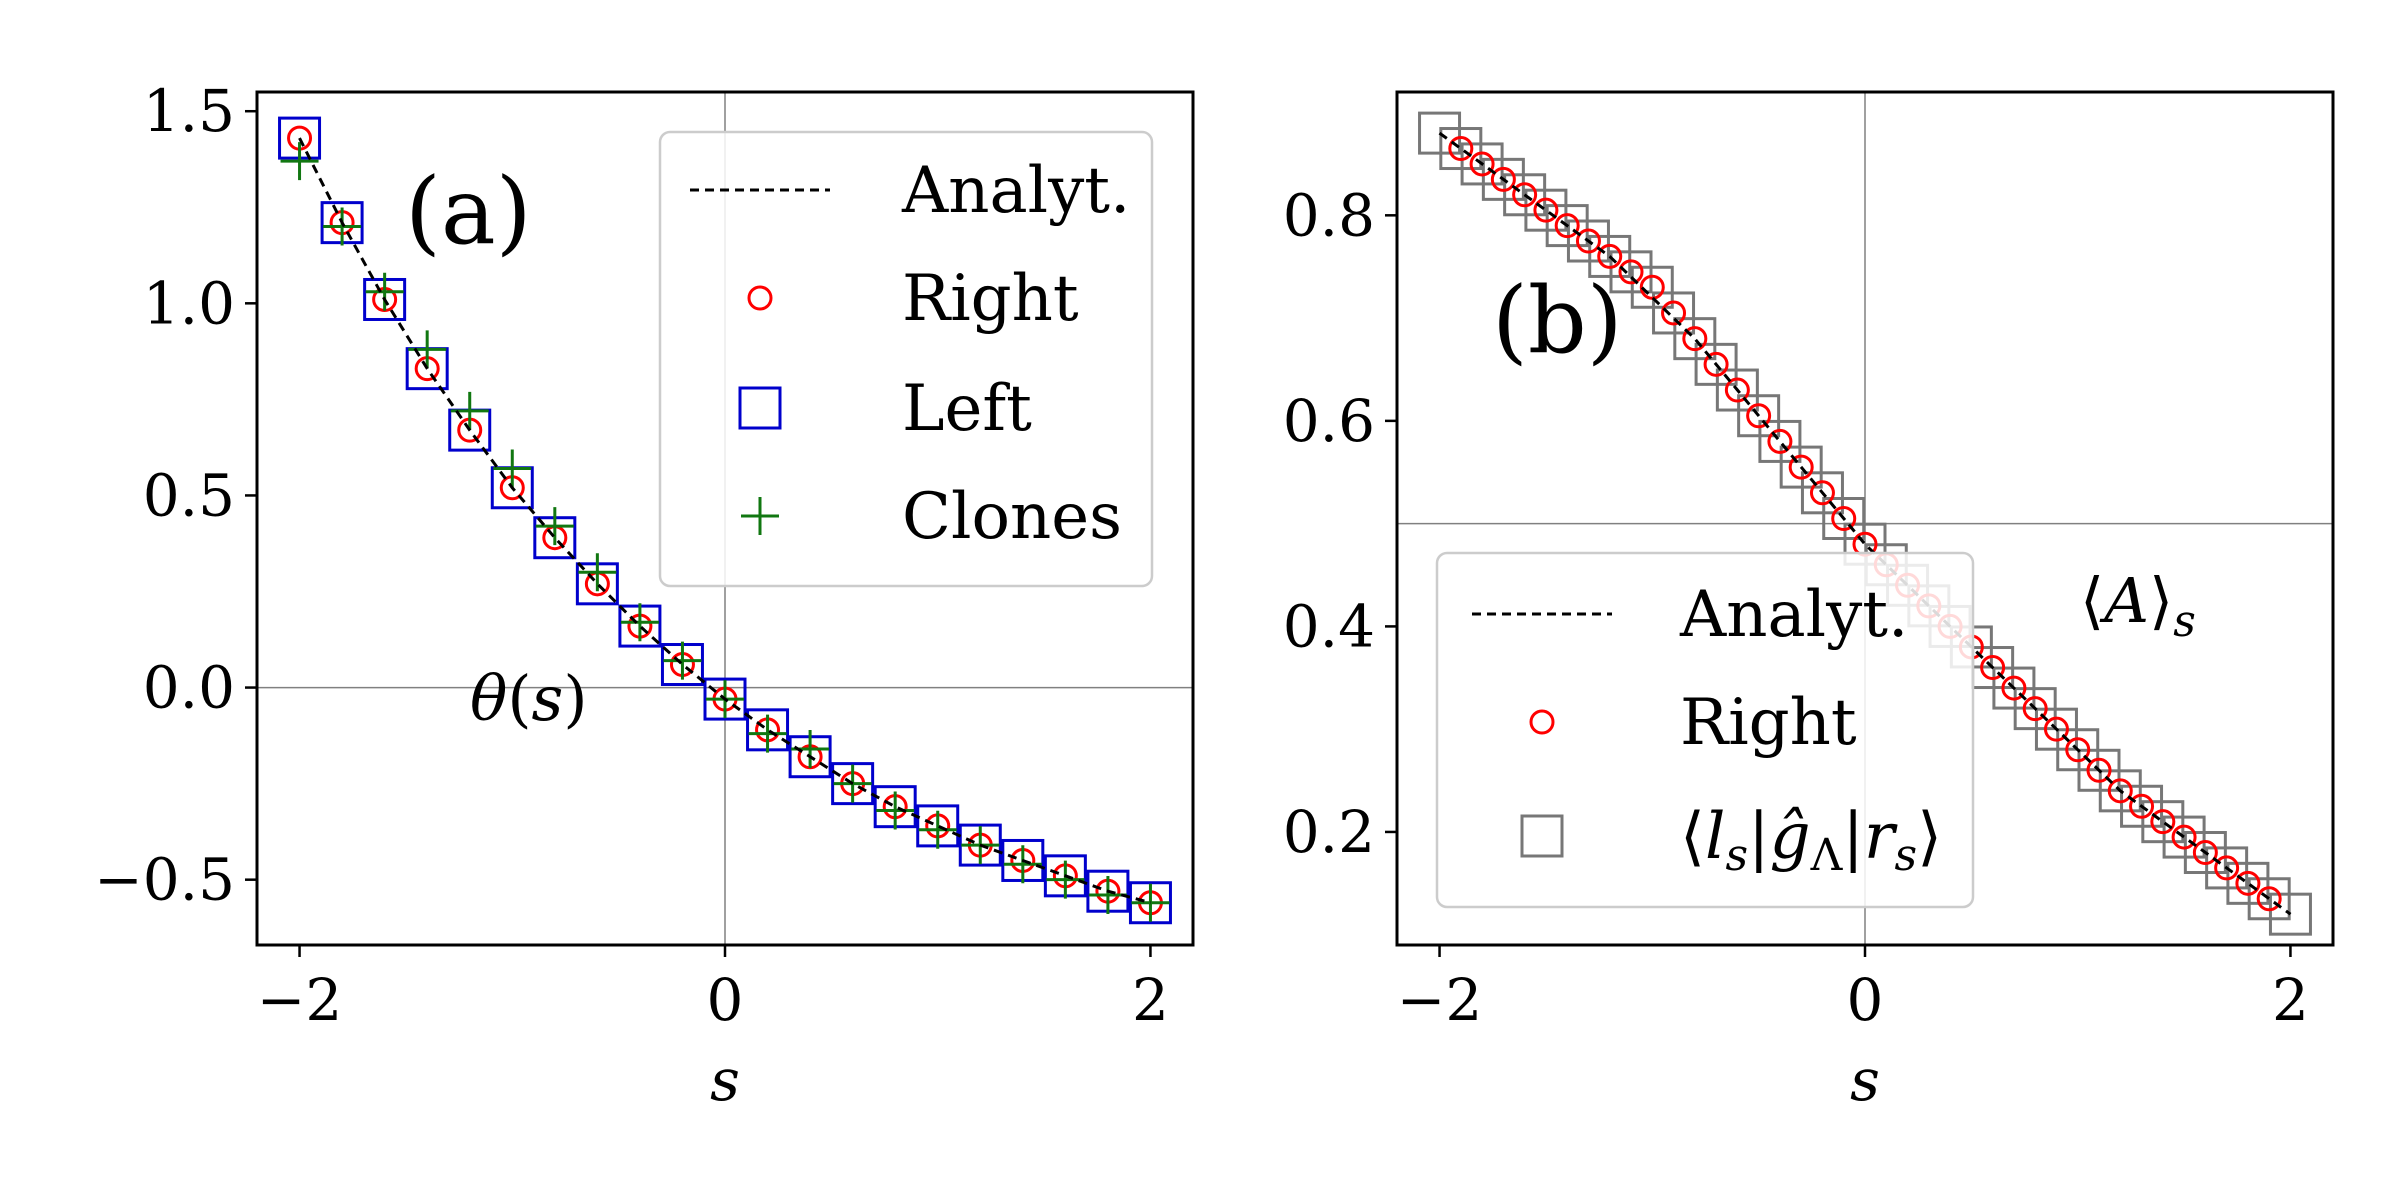 The image size is (2400, 1200). I want to click on panel-a-legend-entry-label: Left, so click(967, 409).